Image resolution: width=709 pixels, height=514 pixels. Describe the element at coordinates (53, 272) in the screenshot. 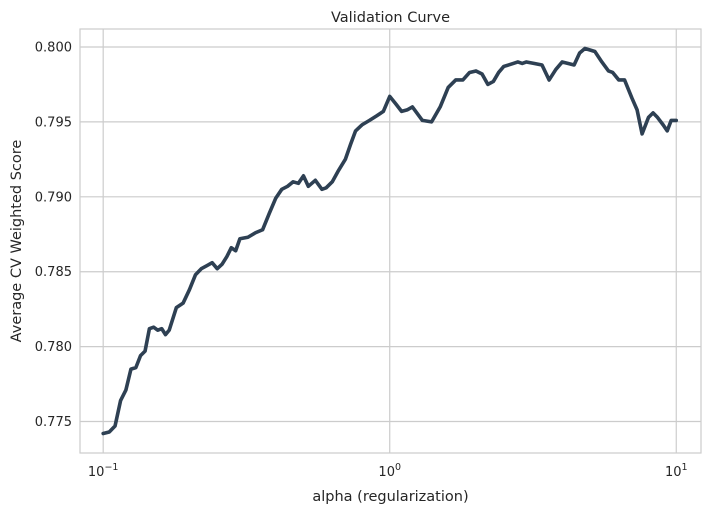

I see `y-tick-label: 0.785` at that location.